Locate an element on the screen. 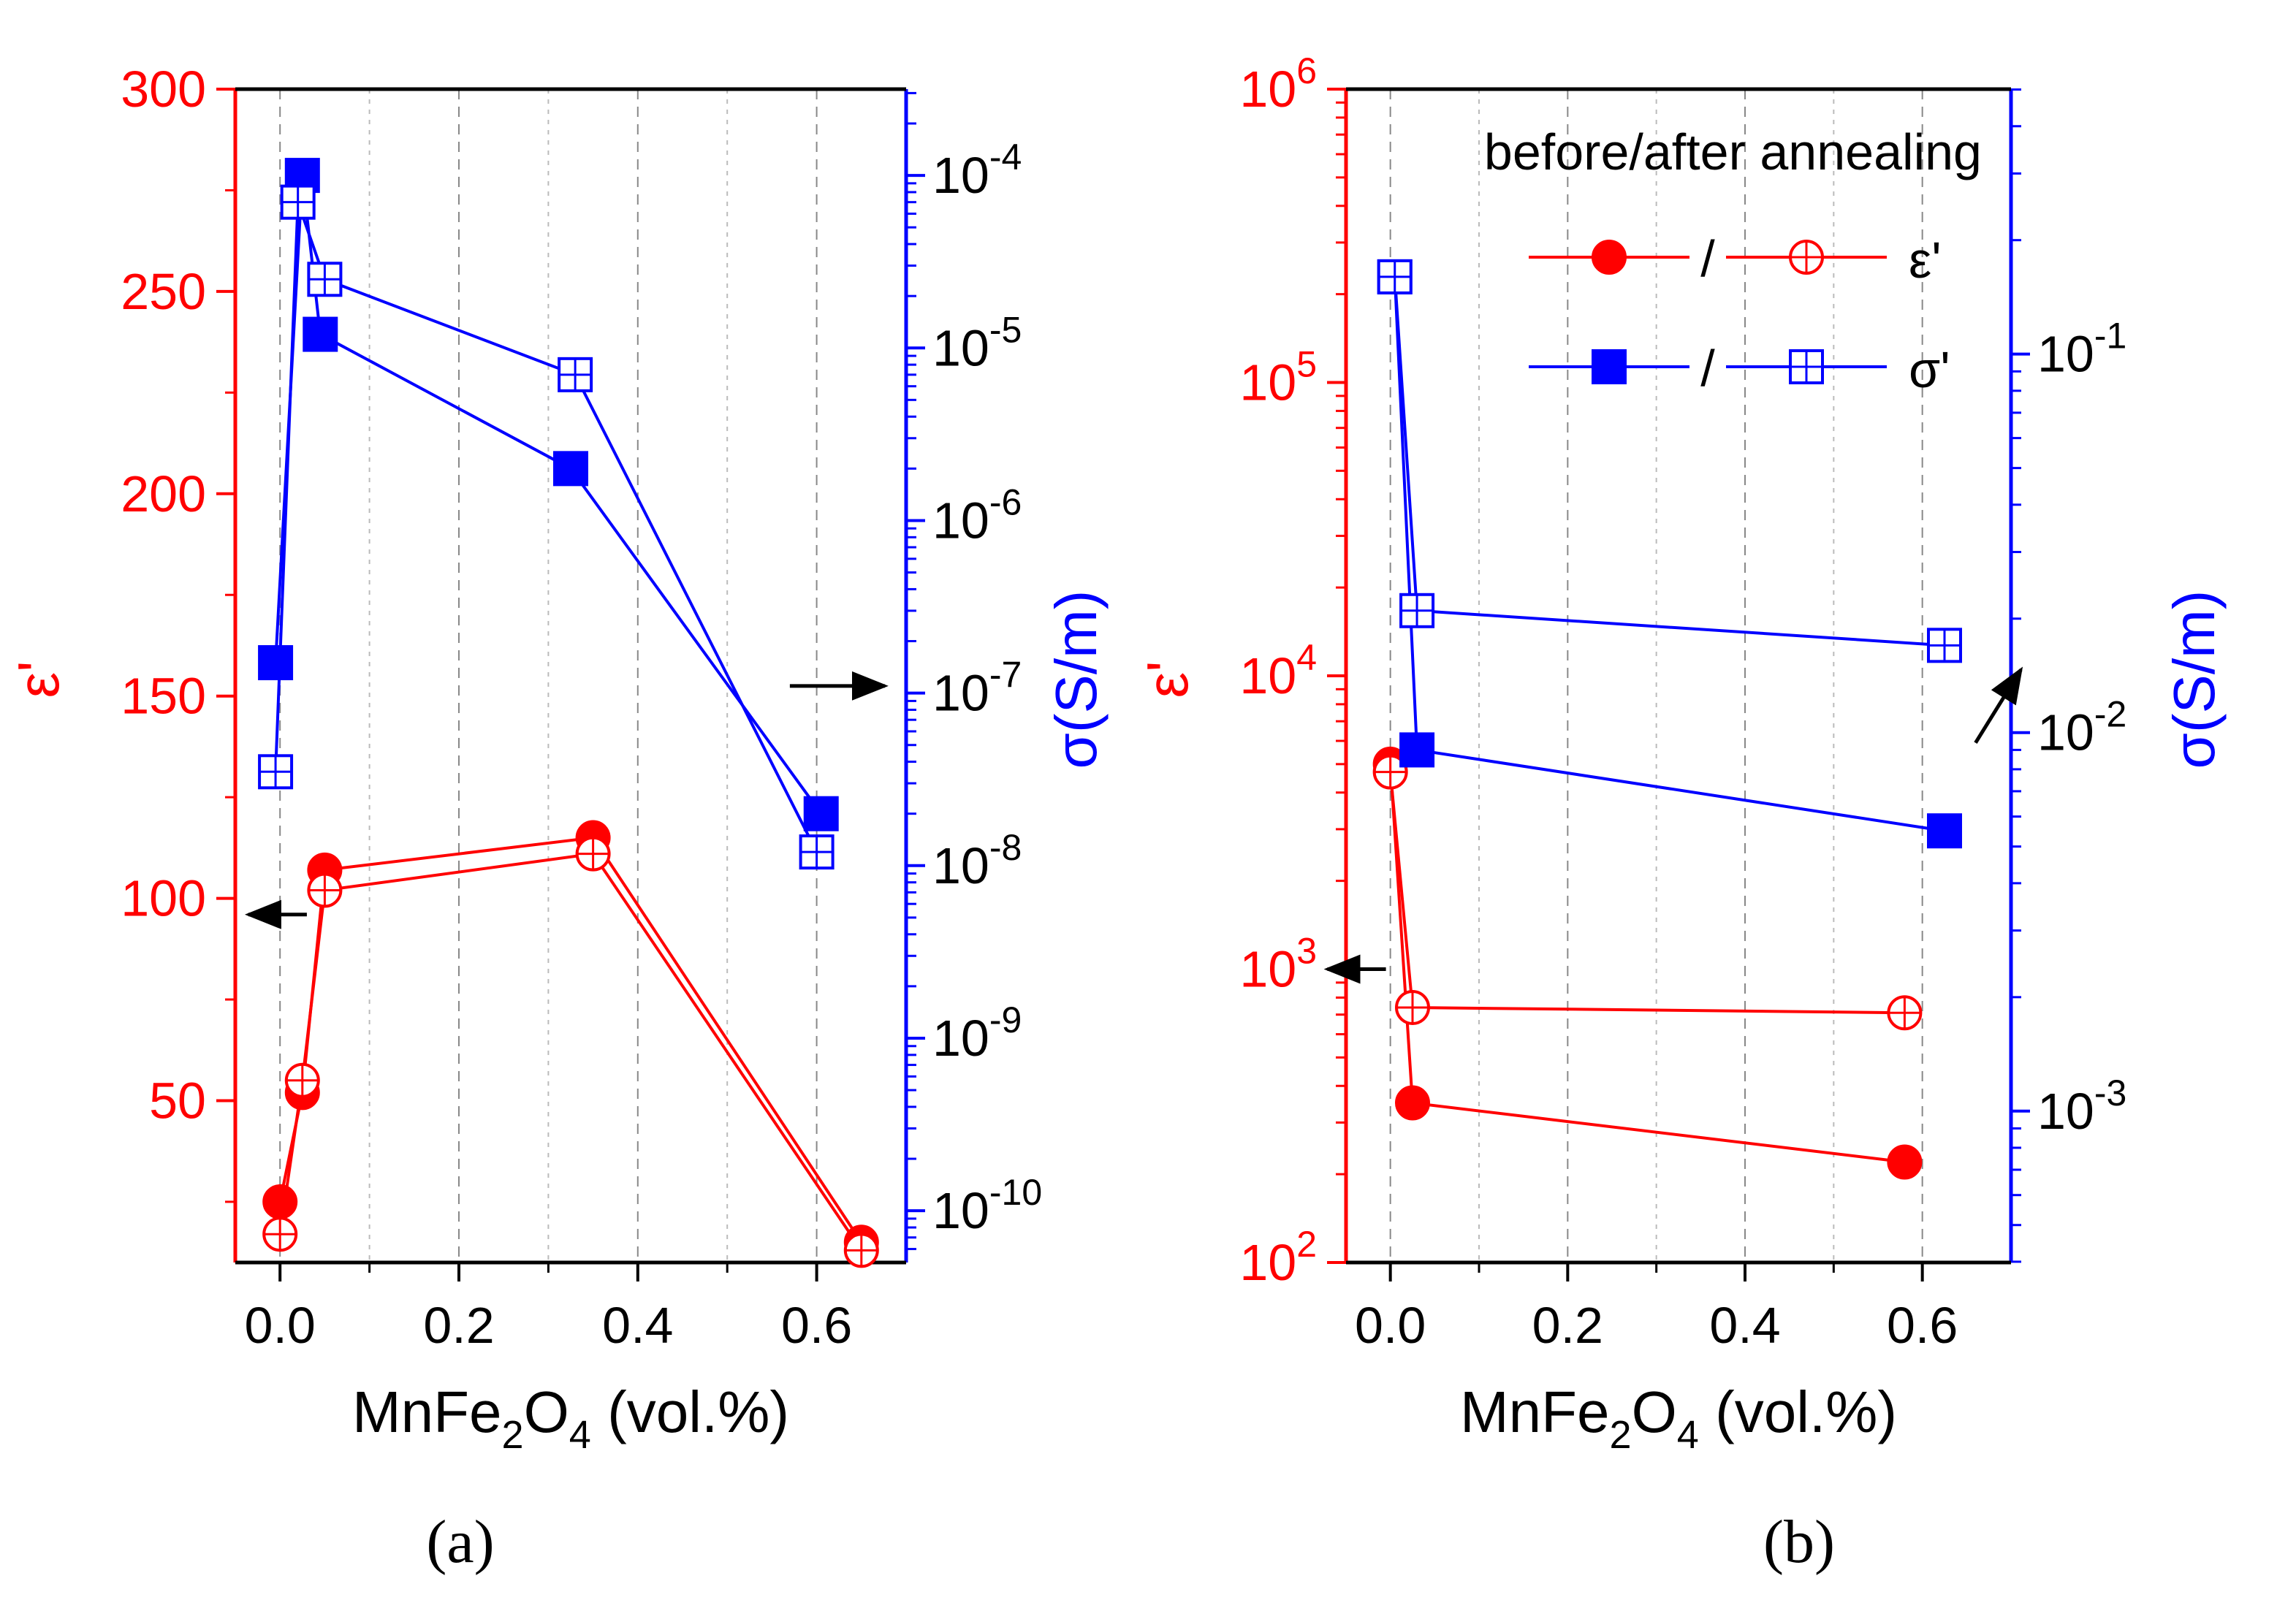  right-tick-label: 10⁻⁶ is located at coordinates (977, 515).